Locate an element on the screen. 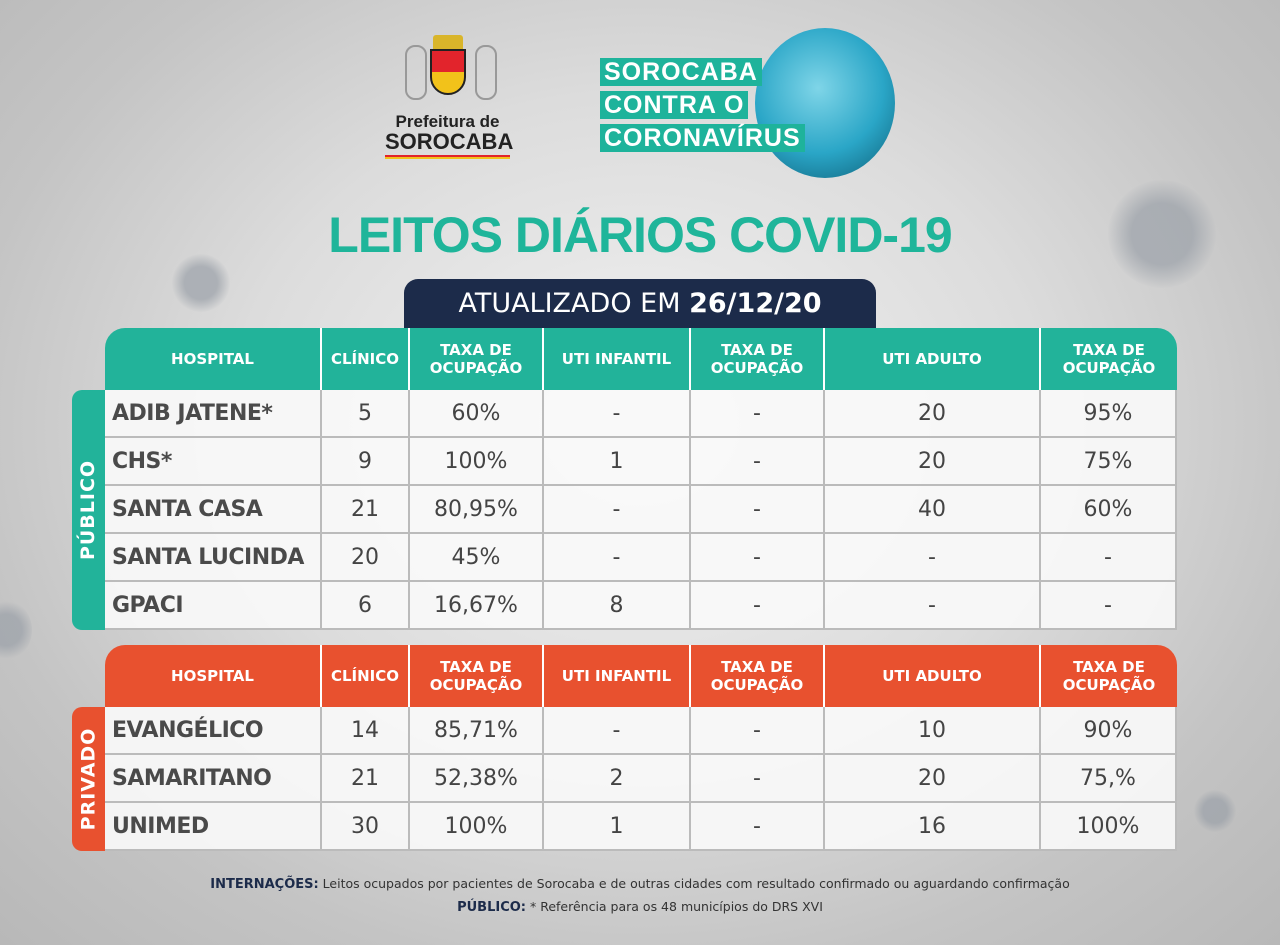 This screenshot has height=945, width=1280. table-cell: 90% is located at coordinates (1109, 731).